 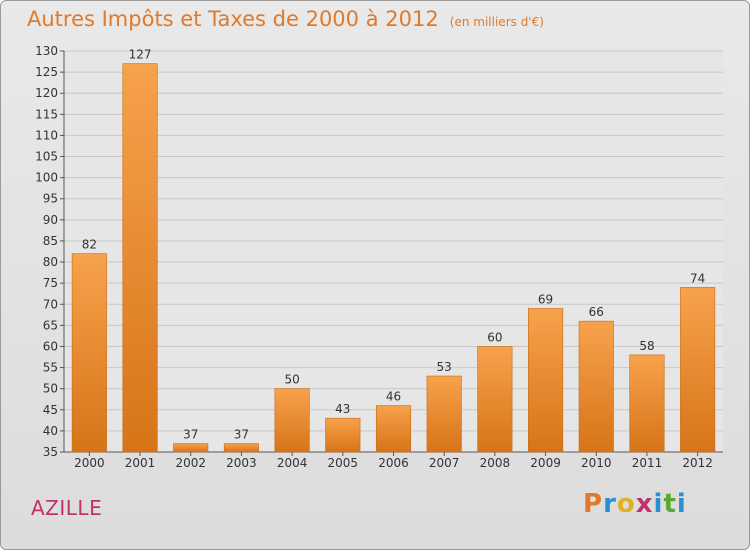 What do you see at coordinates (50, 452) in the screenshot?
I see `y-tick-label: 35` at bounding box center [50, 452].